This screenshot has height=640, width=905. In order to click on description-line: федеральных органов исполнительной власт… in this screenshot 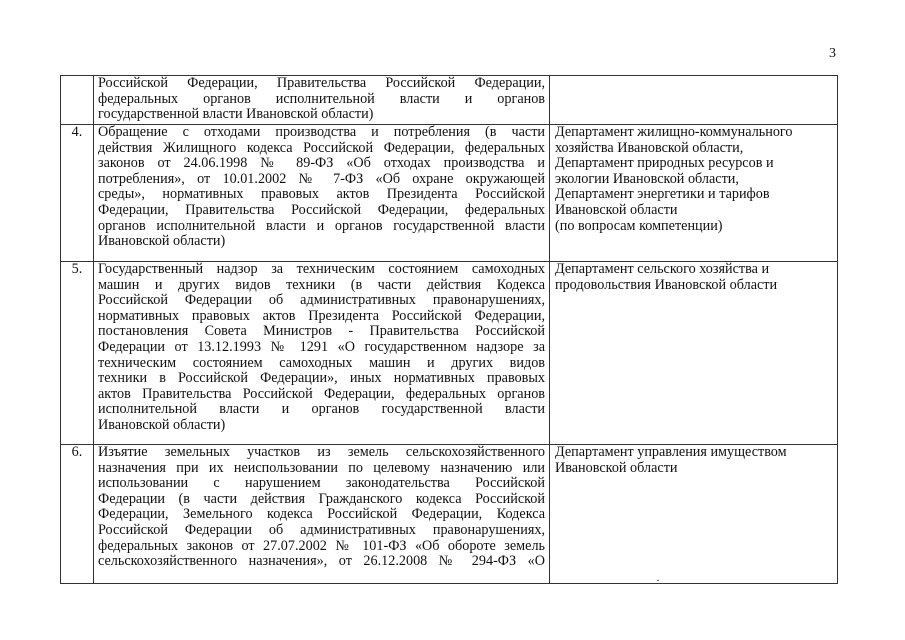, I will do `click(321, 99)`.